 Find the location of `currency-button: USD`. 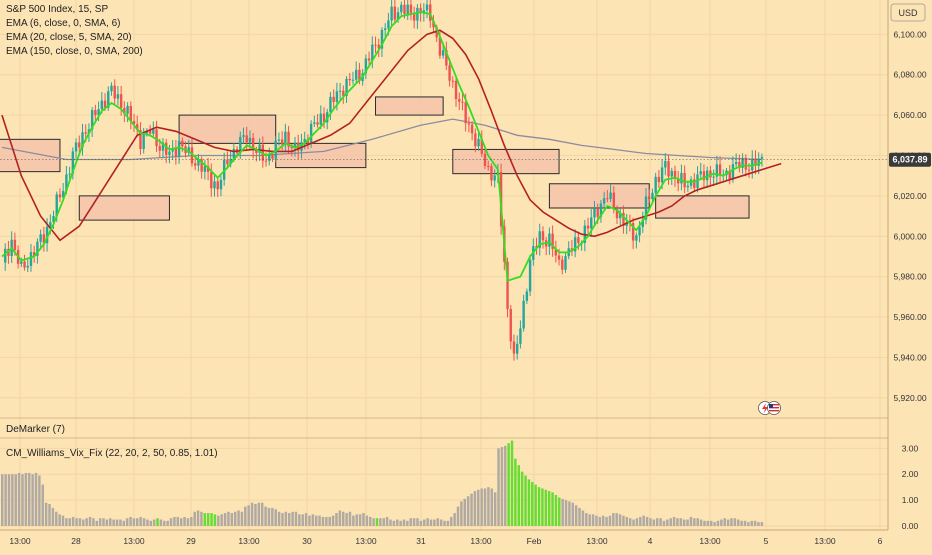

currency-button: USD is located at coordinates (908, 12).